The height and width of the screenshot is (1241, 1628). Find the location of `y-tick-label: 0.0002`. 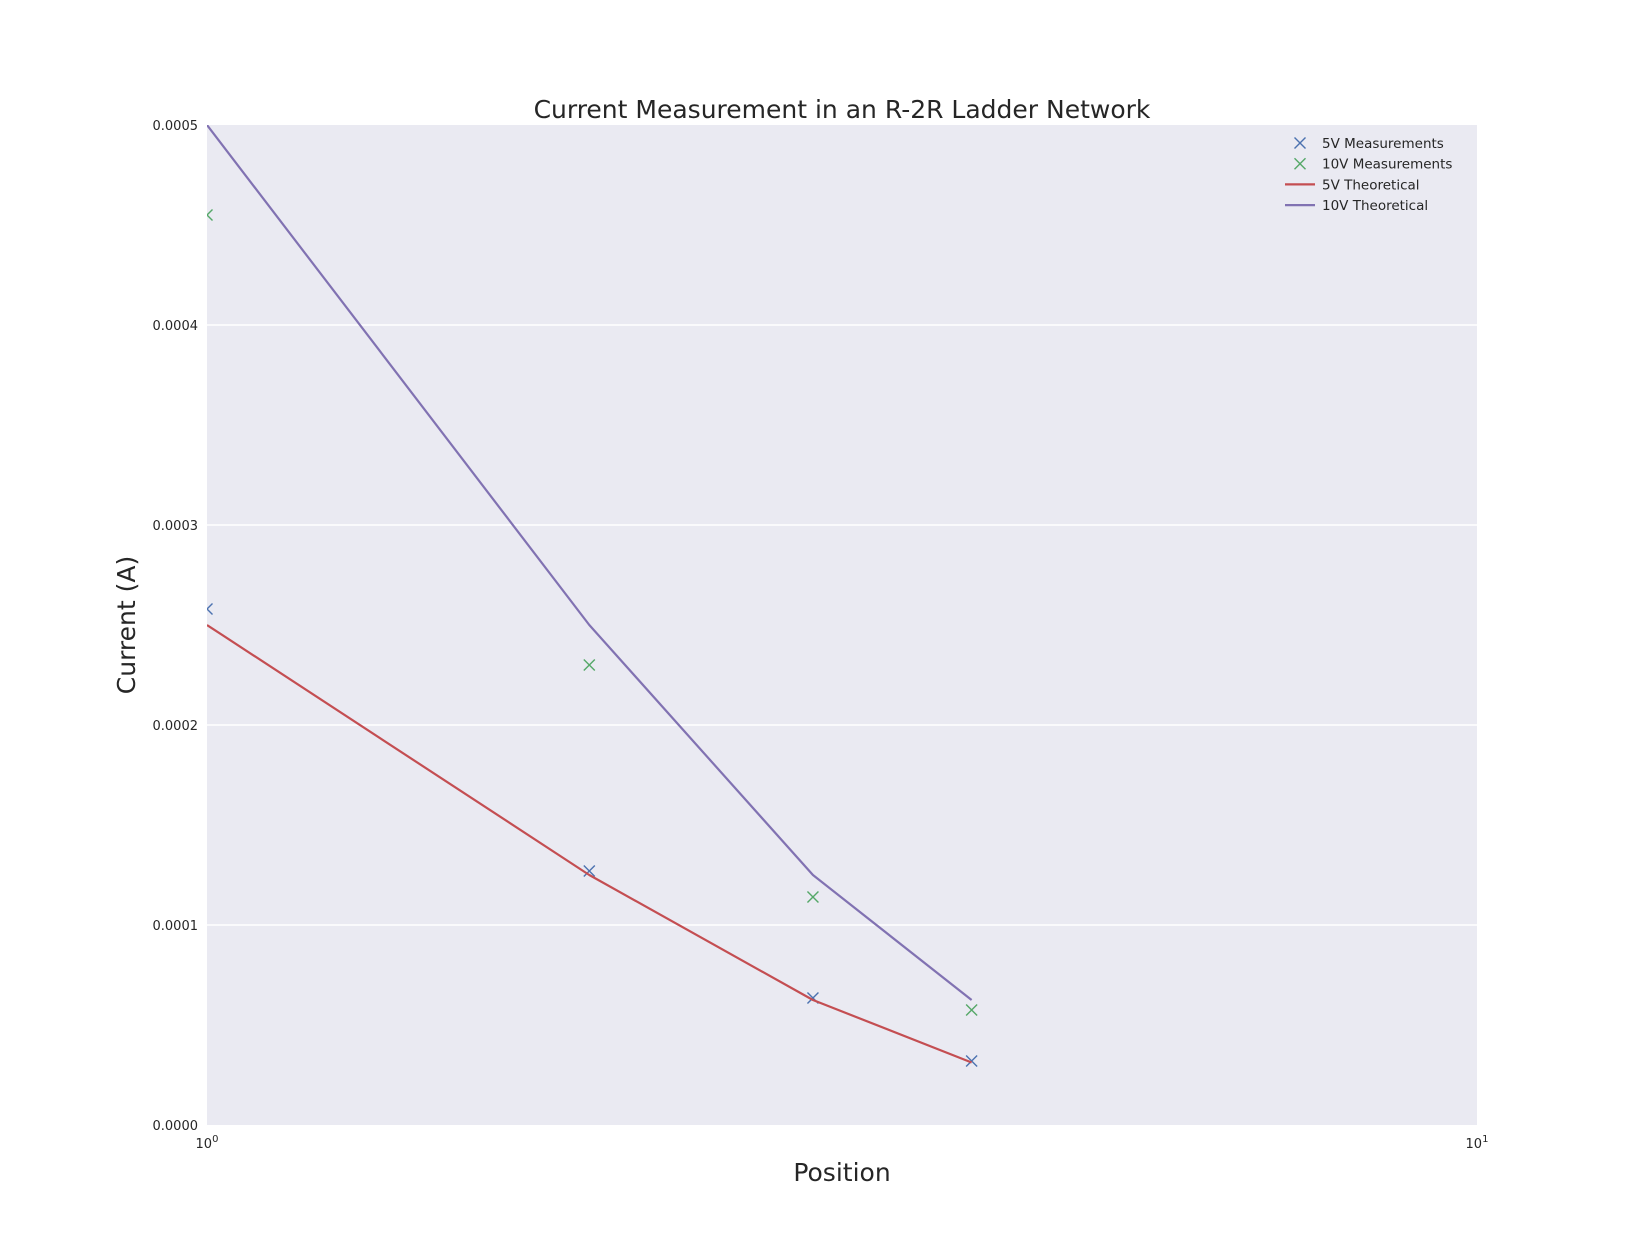

y-tick-label: 0.0002 is located at coordinates (176, 726).